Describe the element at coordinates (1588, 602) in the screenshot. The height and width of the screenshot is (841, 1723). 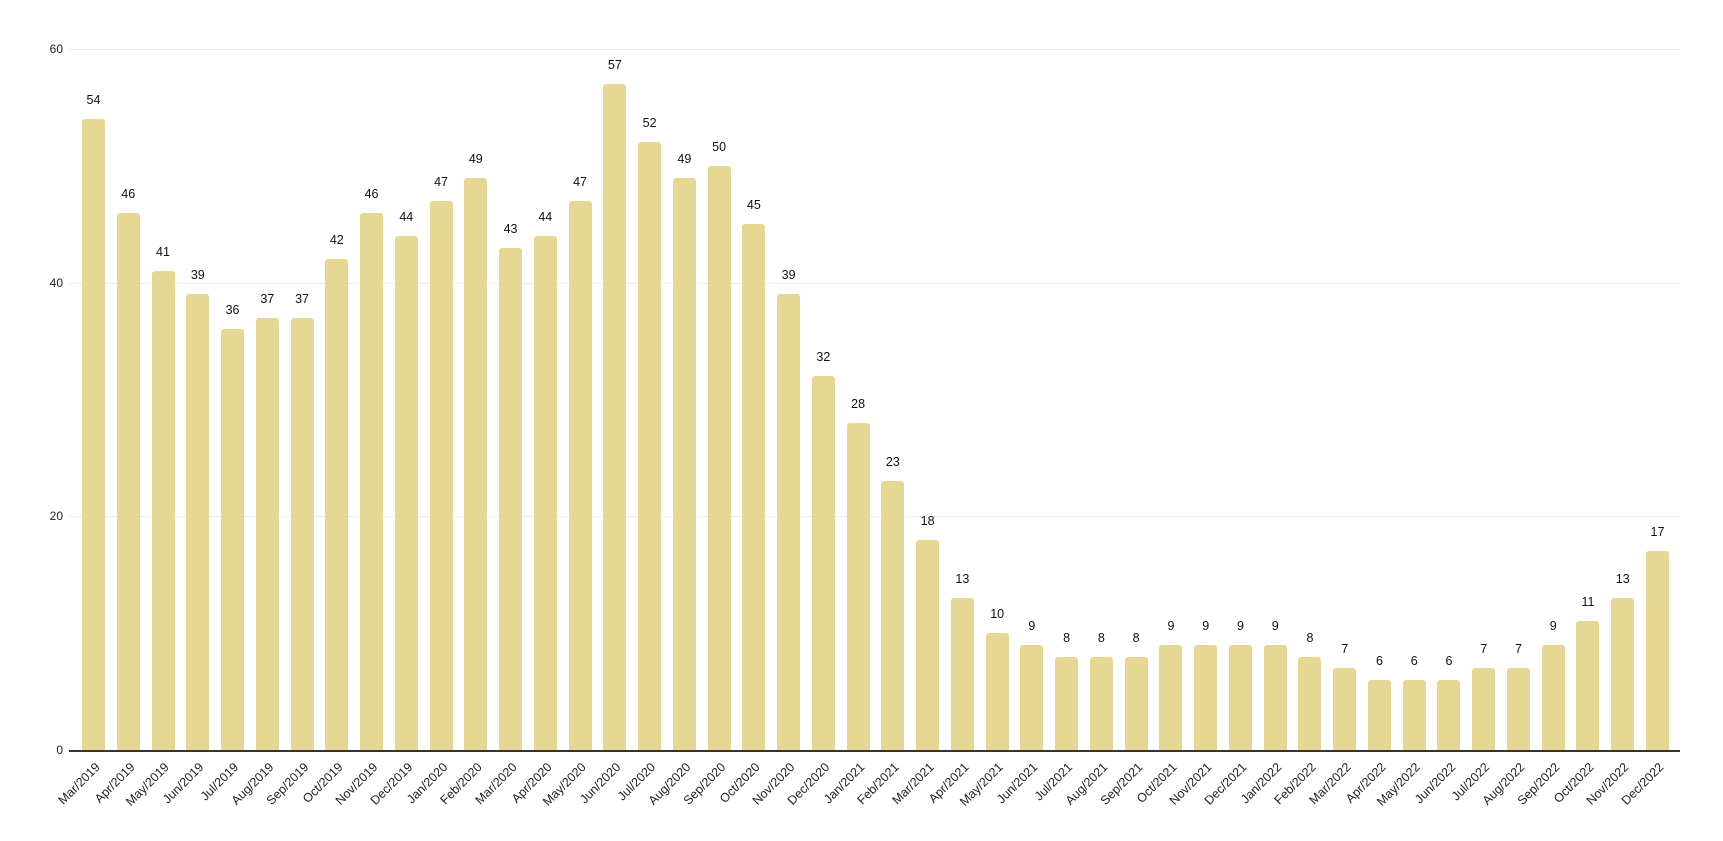
I see `bar-value-label: 11` at that location.